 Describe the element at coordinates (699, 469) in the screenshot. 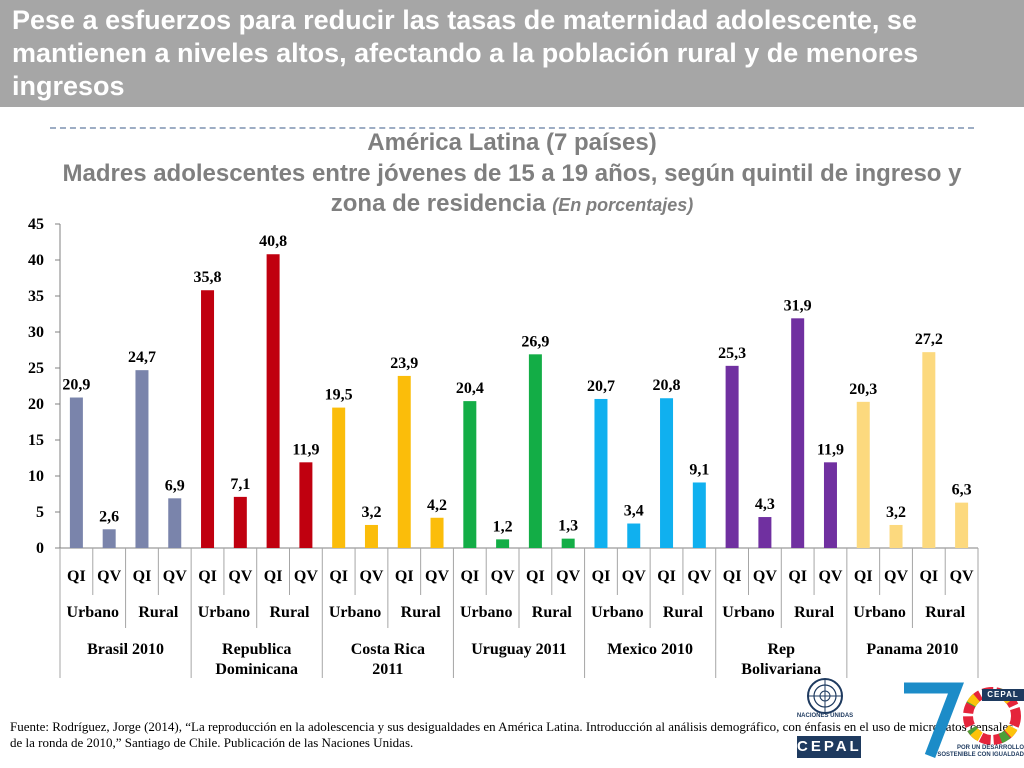

I see `data-label: 9,1` at that location.